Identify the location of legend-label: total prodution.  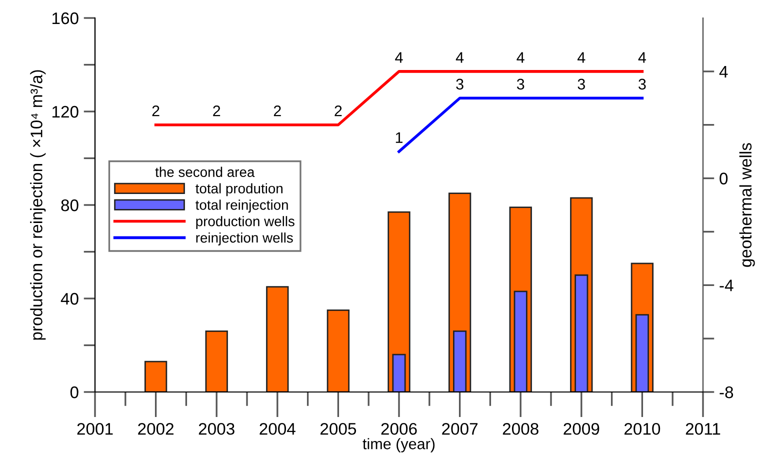
(239, 189).